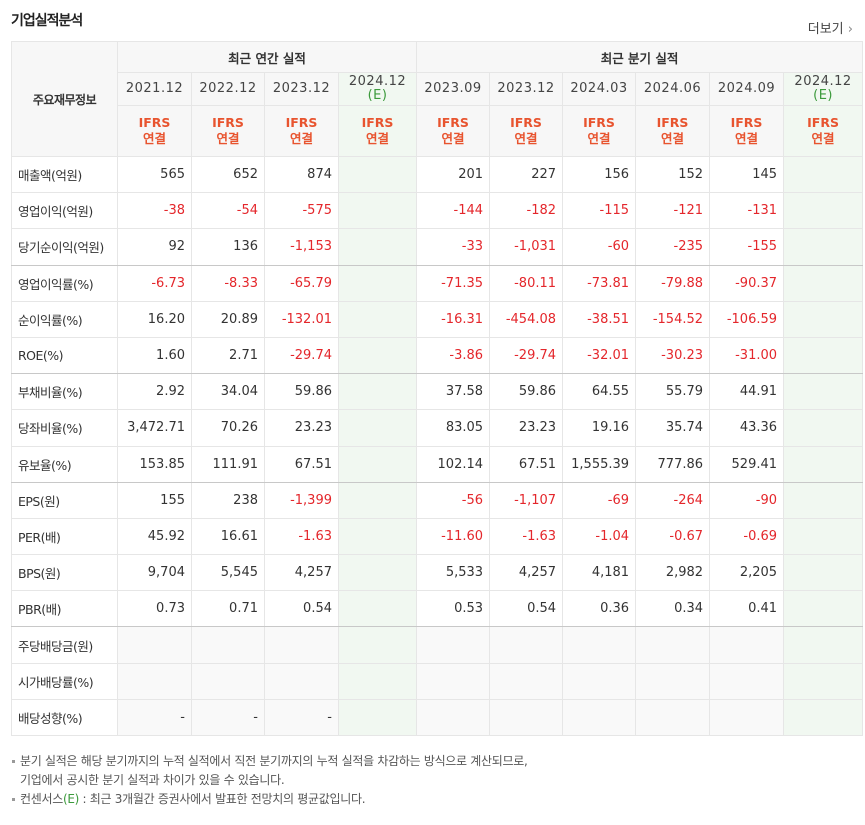  What do you see at coordinates (830, 27) in the screenshot?
I see `more-link: 더보기` at bounding box center [830, 27].